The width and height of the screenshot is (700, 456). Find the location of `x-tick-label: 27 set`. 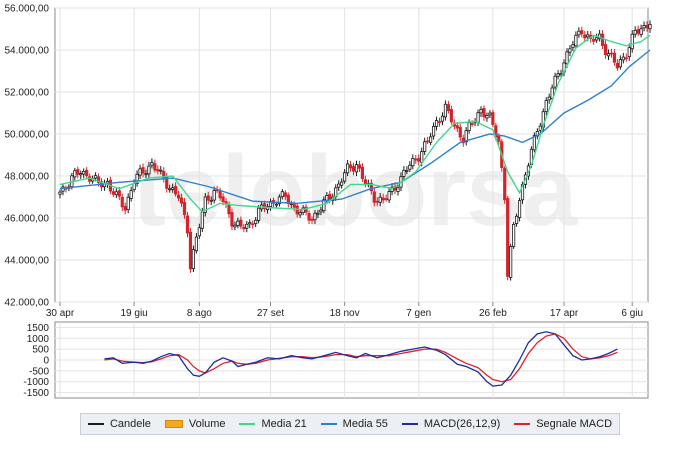

x-tick-label: 27 set is located at coordinates (270, 313).